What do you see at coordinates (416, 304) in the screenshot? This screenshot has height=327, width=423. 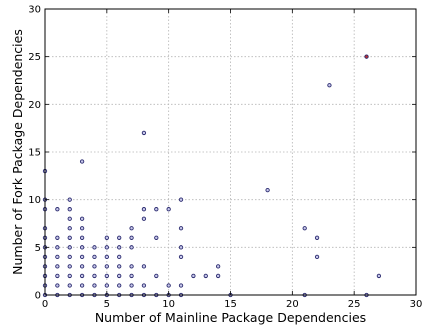 I see `x-tick-label: 30` at bounding box center [416, 304].